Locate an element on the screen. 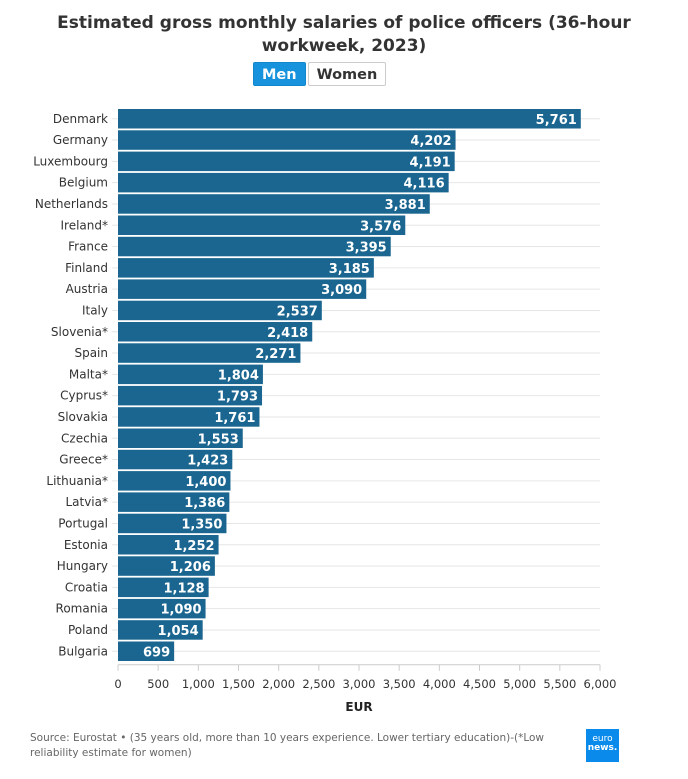 Image resolution: width=688 pixels, height=779 pixels. data-label: 1,386 is located at coordinates (204, 503).